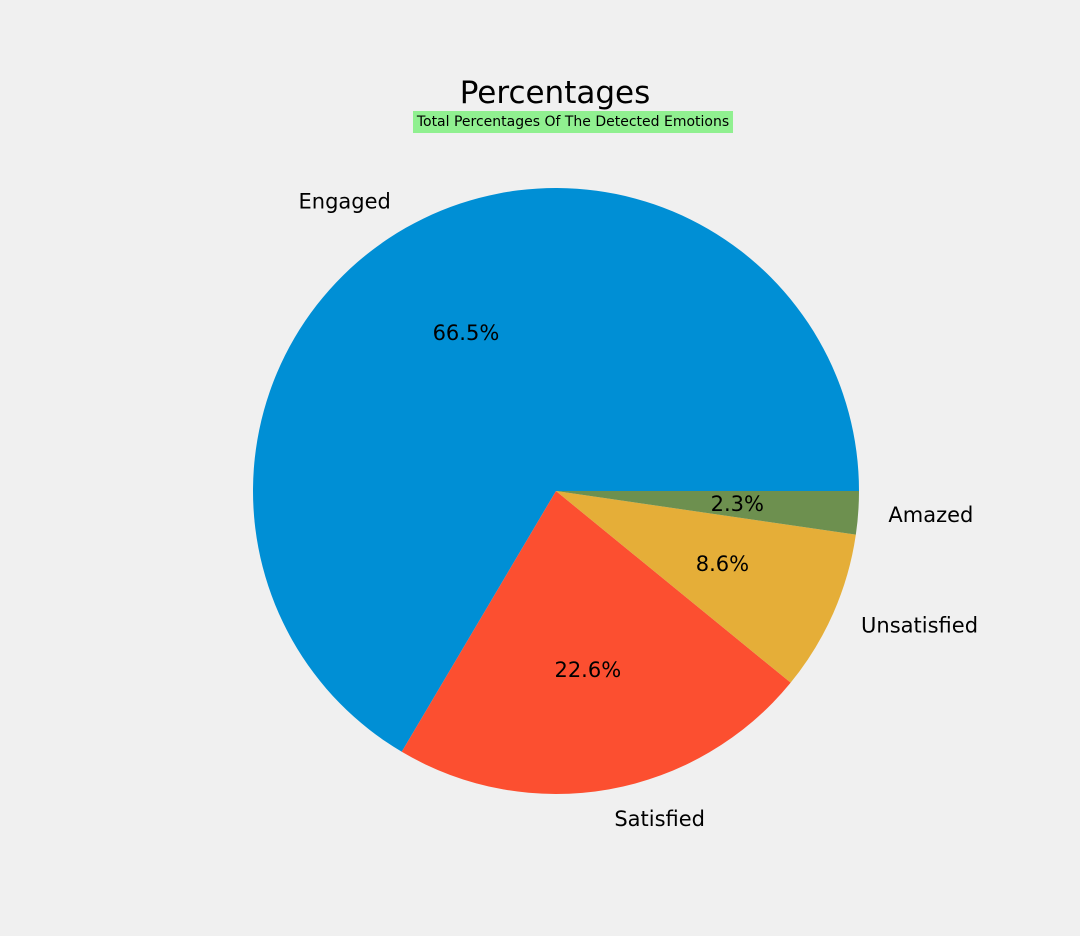 The image size is (1080, 936). What do you see at coordinates (706, 587) in the screenshot?
I see `pie-slice-unsatisfied` at bounding box center [706, 587].